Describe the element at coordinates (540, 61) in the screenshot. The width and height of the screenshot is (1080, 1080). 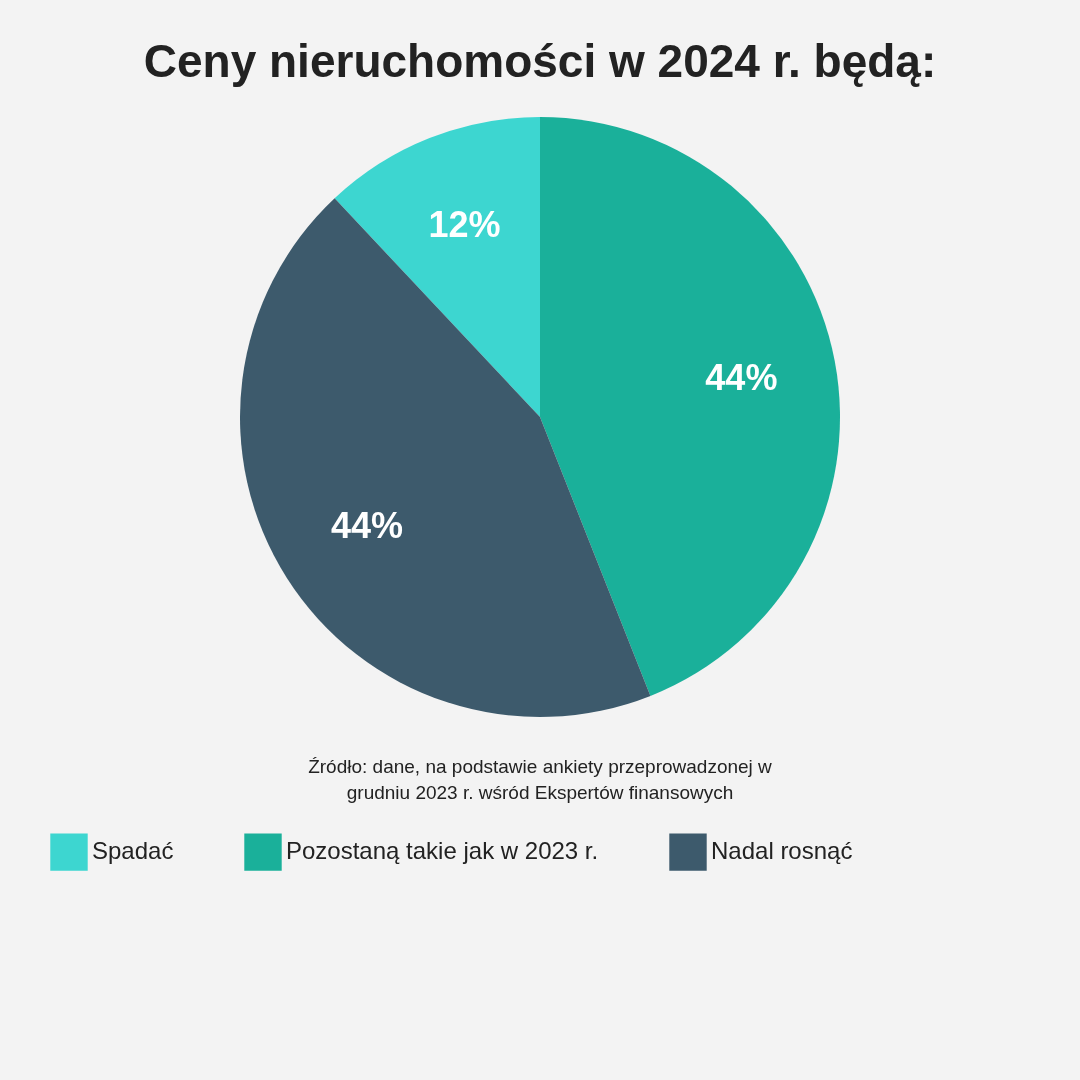
I see `chart-title: Ceny nieruchomości w 2024 r. będą:` at that location.